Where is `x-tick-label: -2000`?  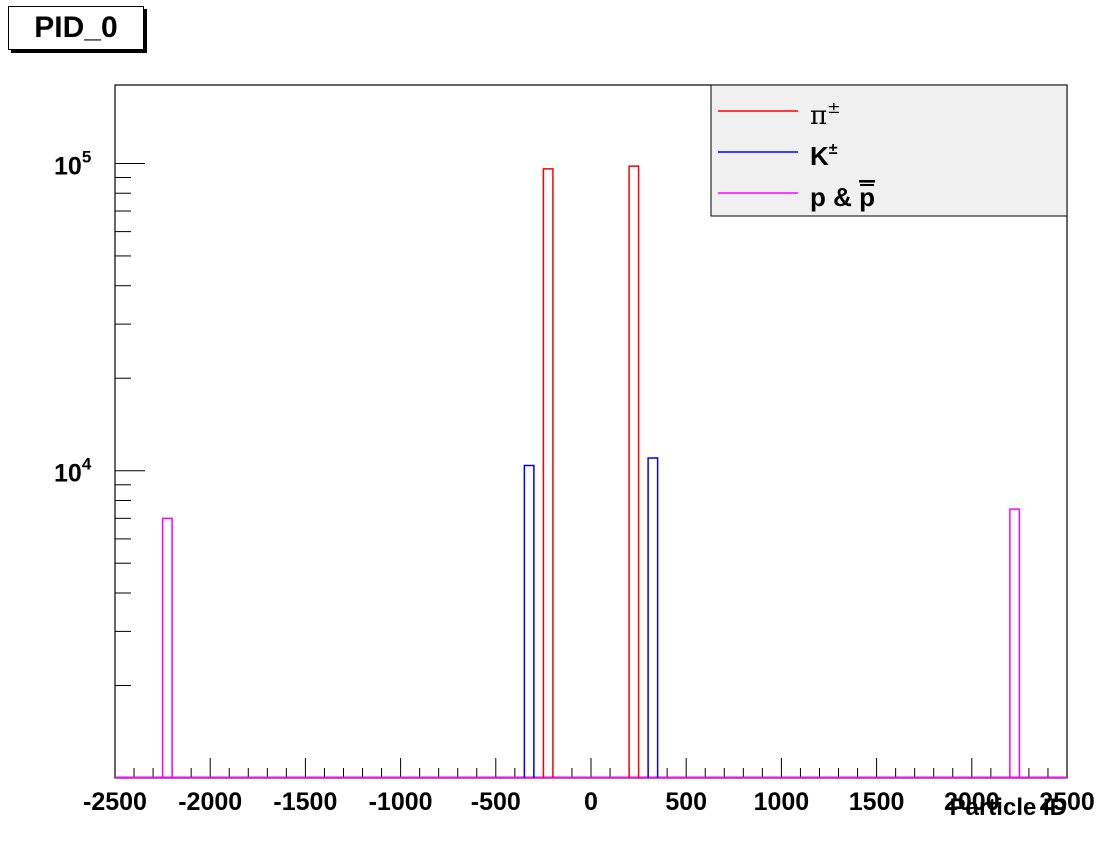
x-tick-label: -2000 is located at coordinates (210, 802).